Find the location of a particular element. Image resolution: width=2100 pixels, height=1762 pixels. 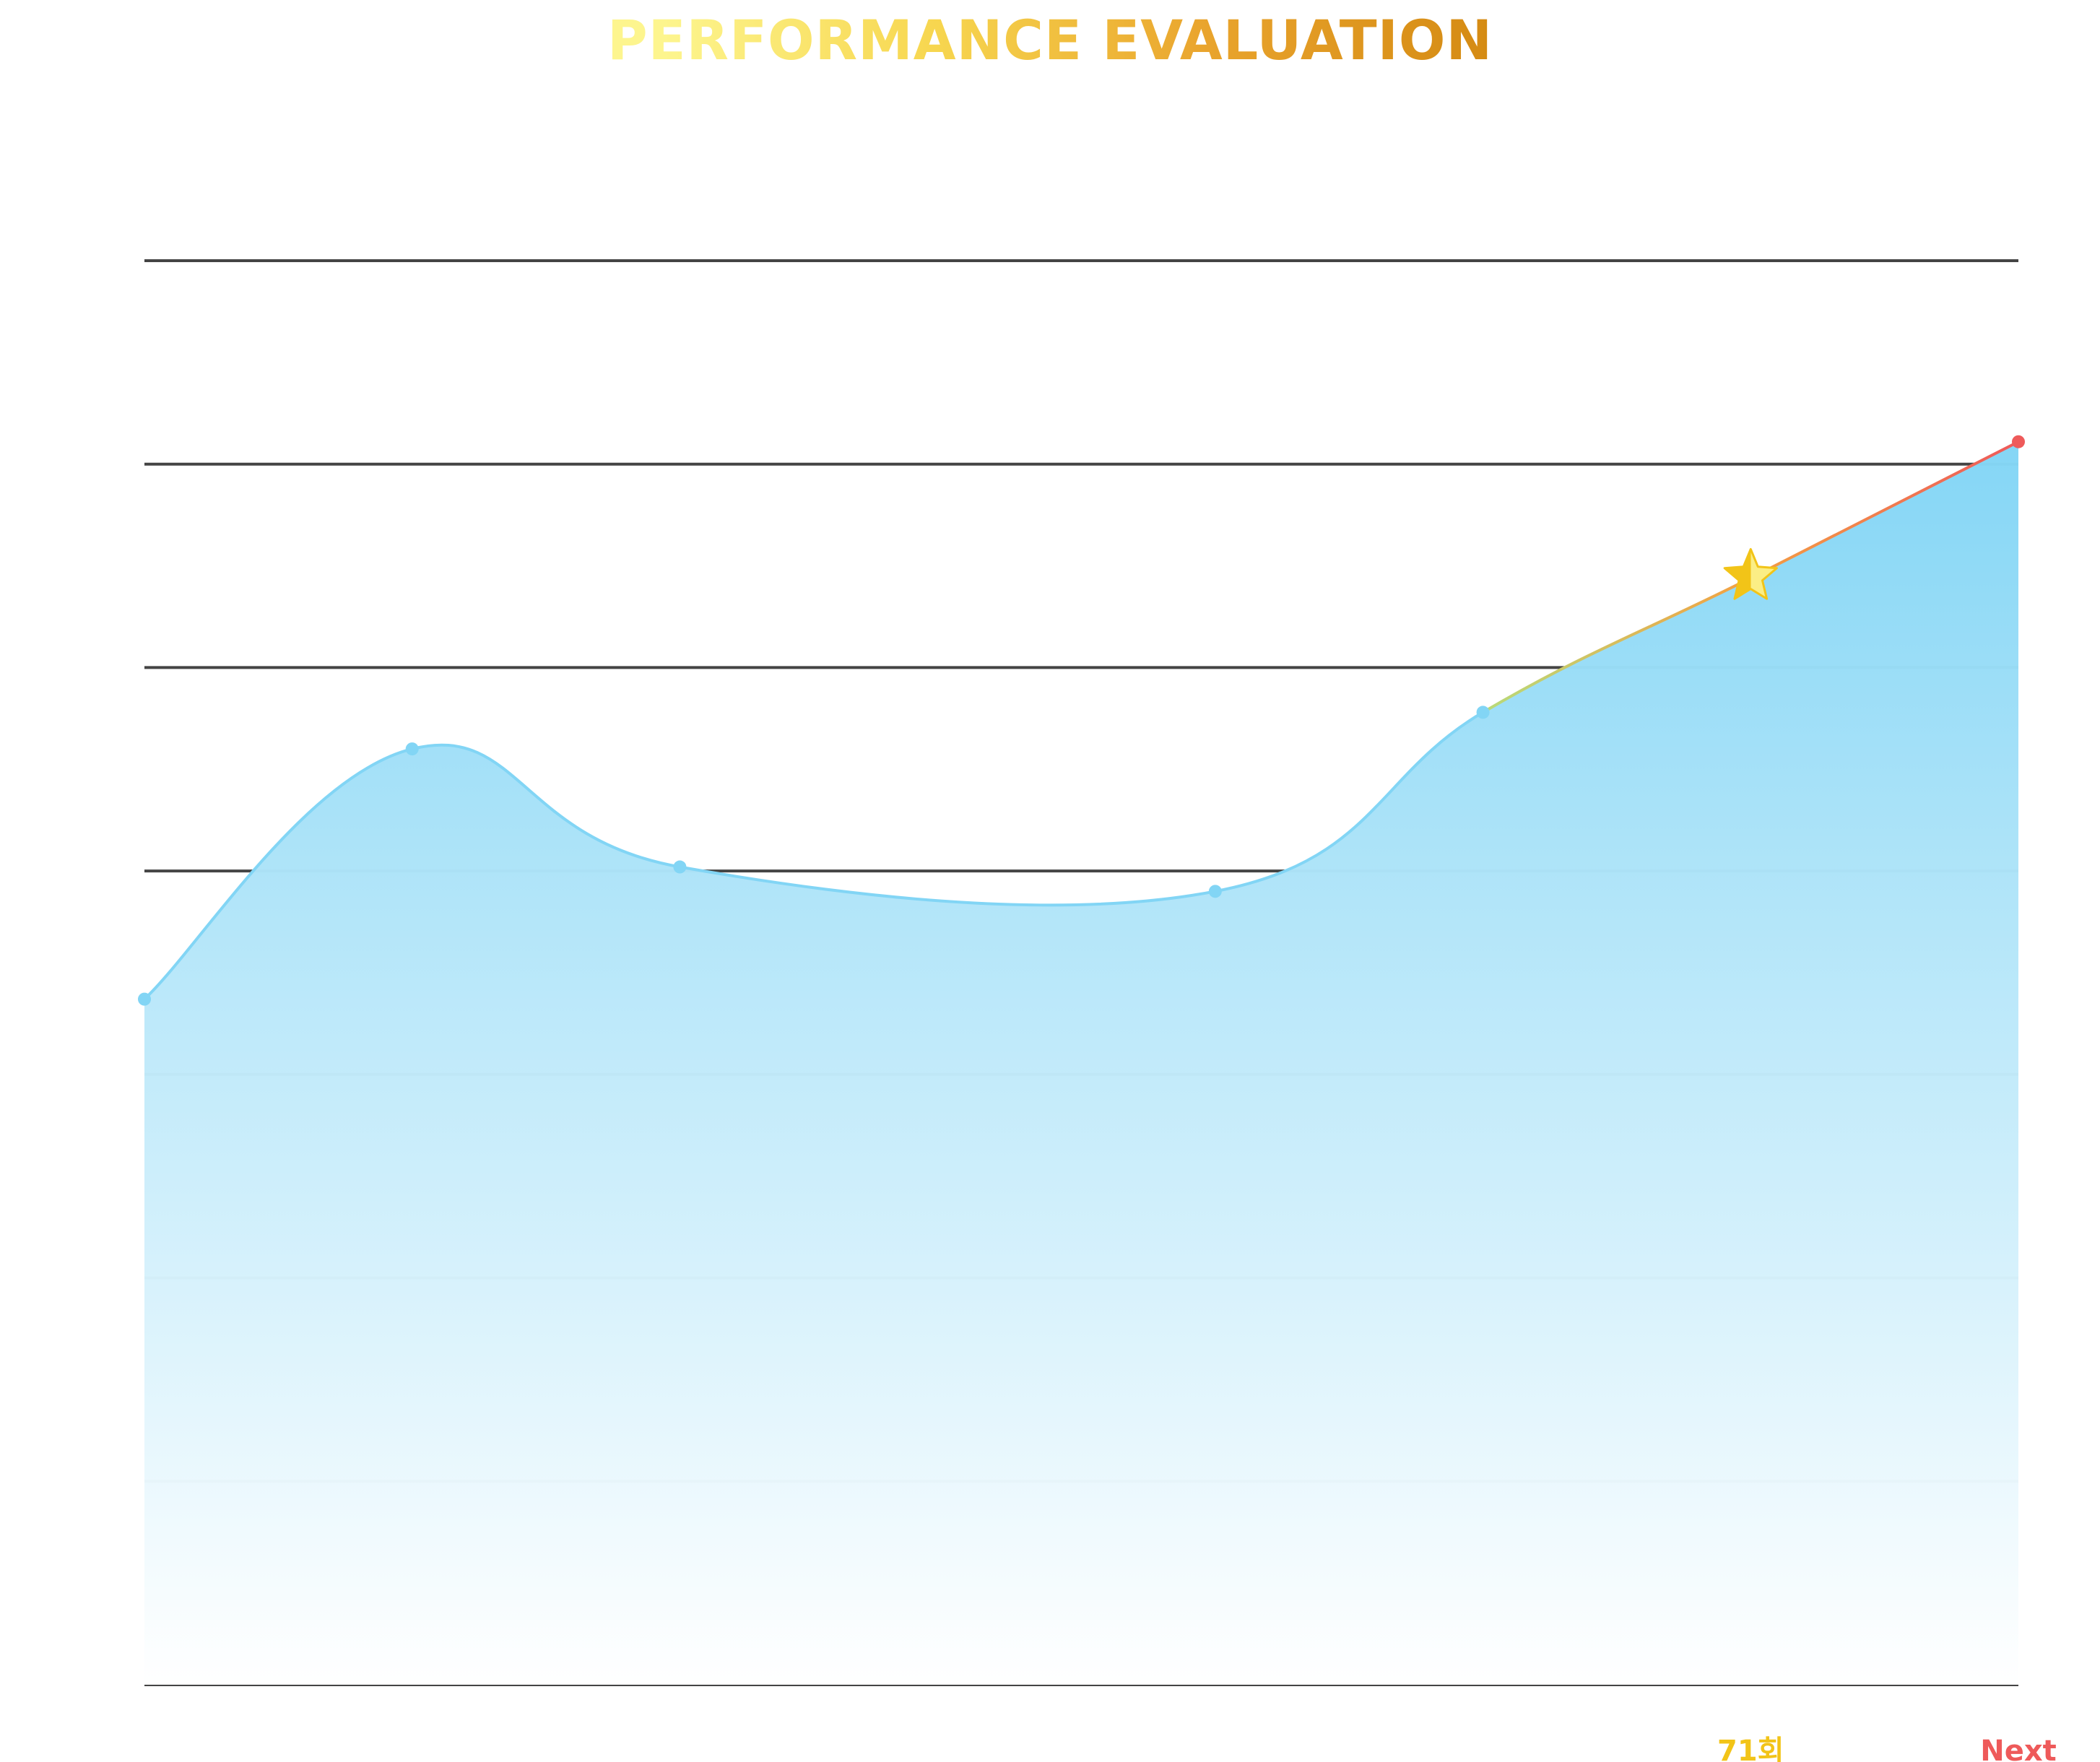

x-tick-label: 71회 is located at coordinates (1751, 1749).